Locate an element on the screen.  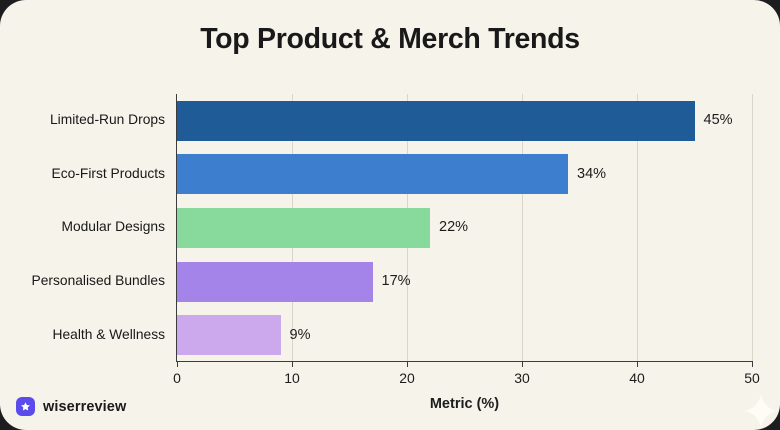
y-axis-label-slot: Eco-First Products is located at coordinates (88, 175).